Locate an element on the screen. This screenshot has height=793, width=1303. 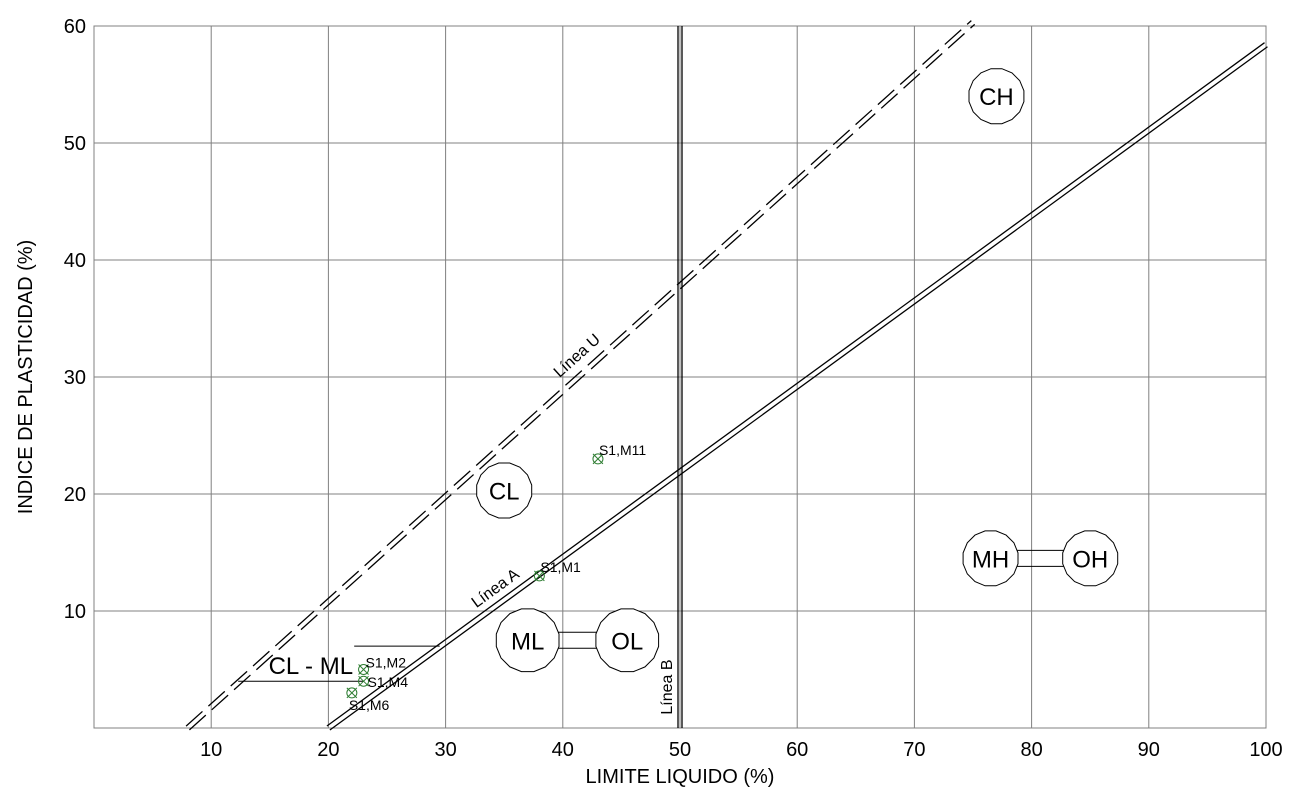
data-point-label: S1,M6 is located at coordinates (369, 705).